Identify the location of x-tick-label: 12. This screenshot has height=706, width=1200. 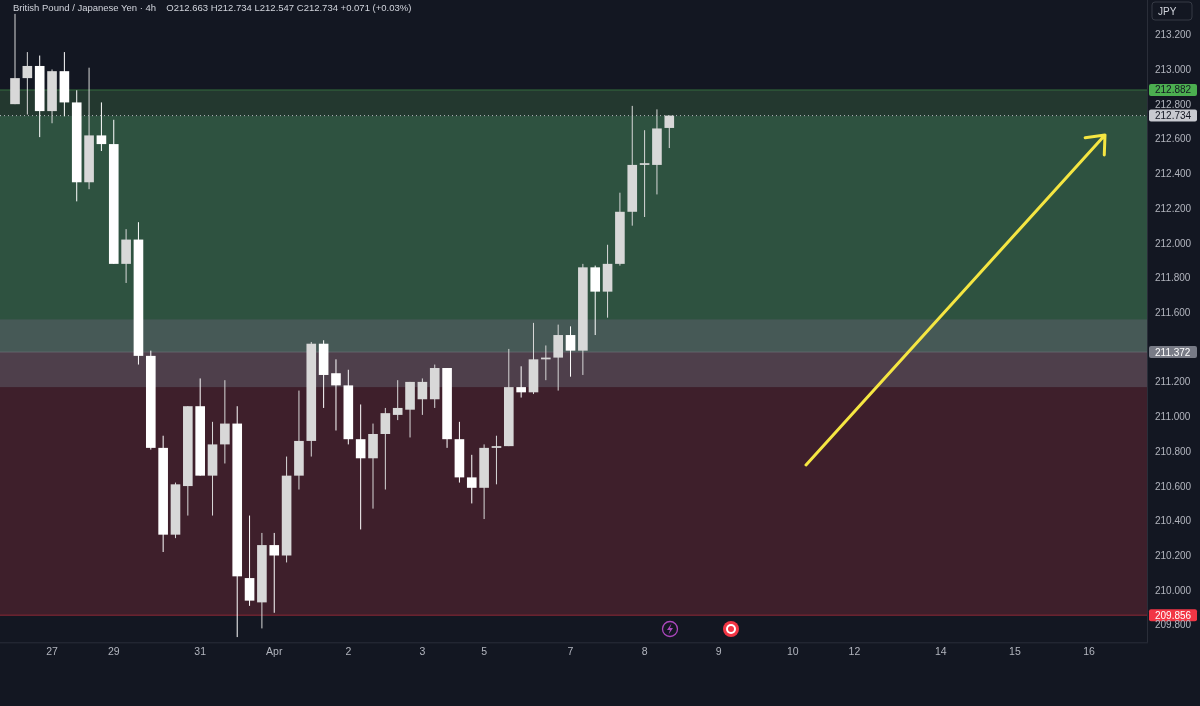
(854, 651).